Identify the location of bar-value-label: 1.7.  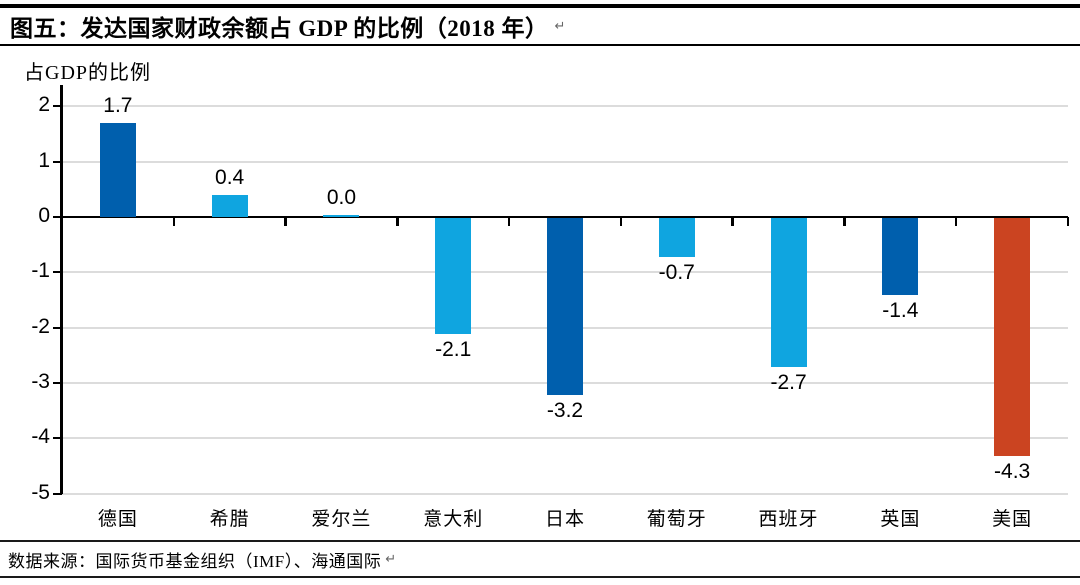
(118, 105).